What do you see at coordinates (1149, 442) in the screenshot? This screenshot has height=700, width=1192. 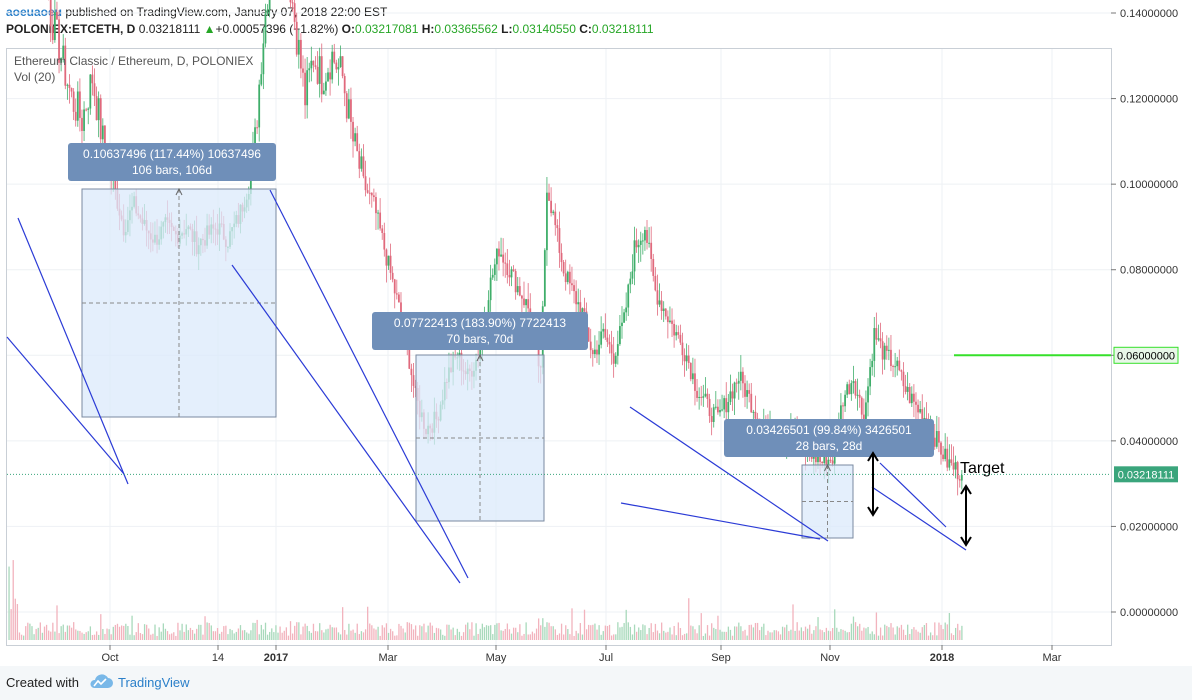 I see `y-tick-label: 0.04000000` at bounding box center [1149, 442].